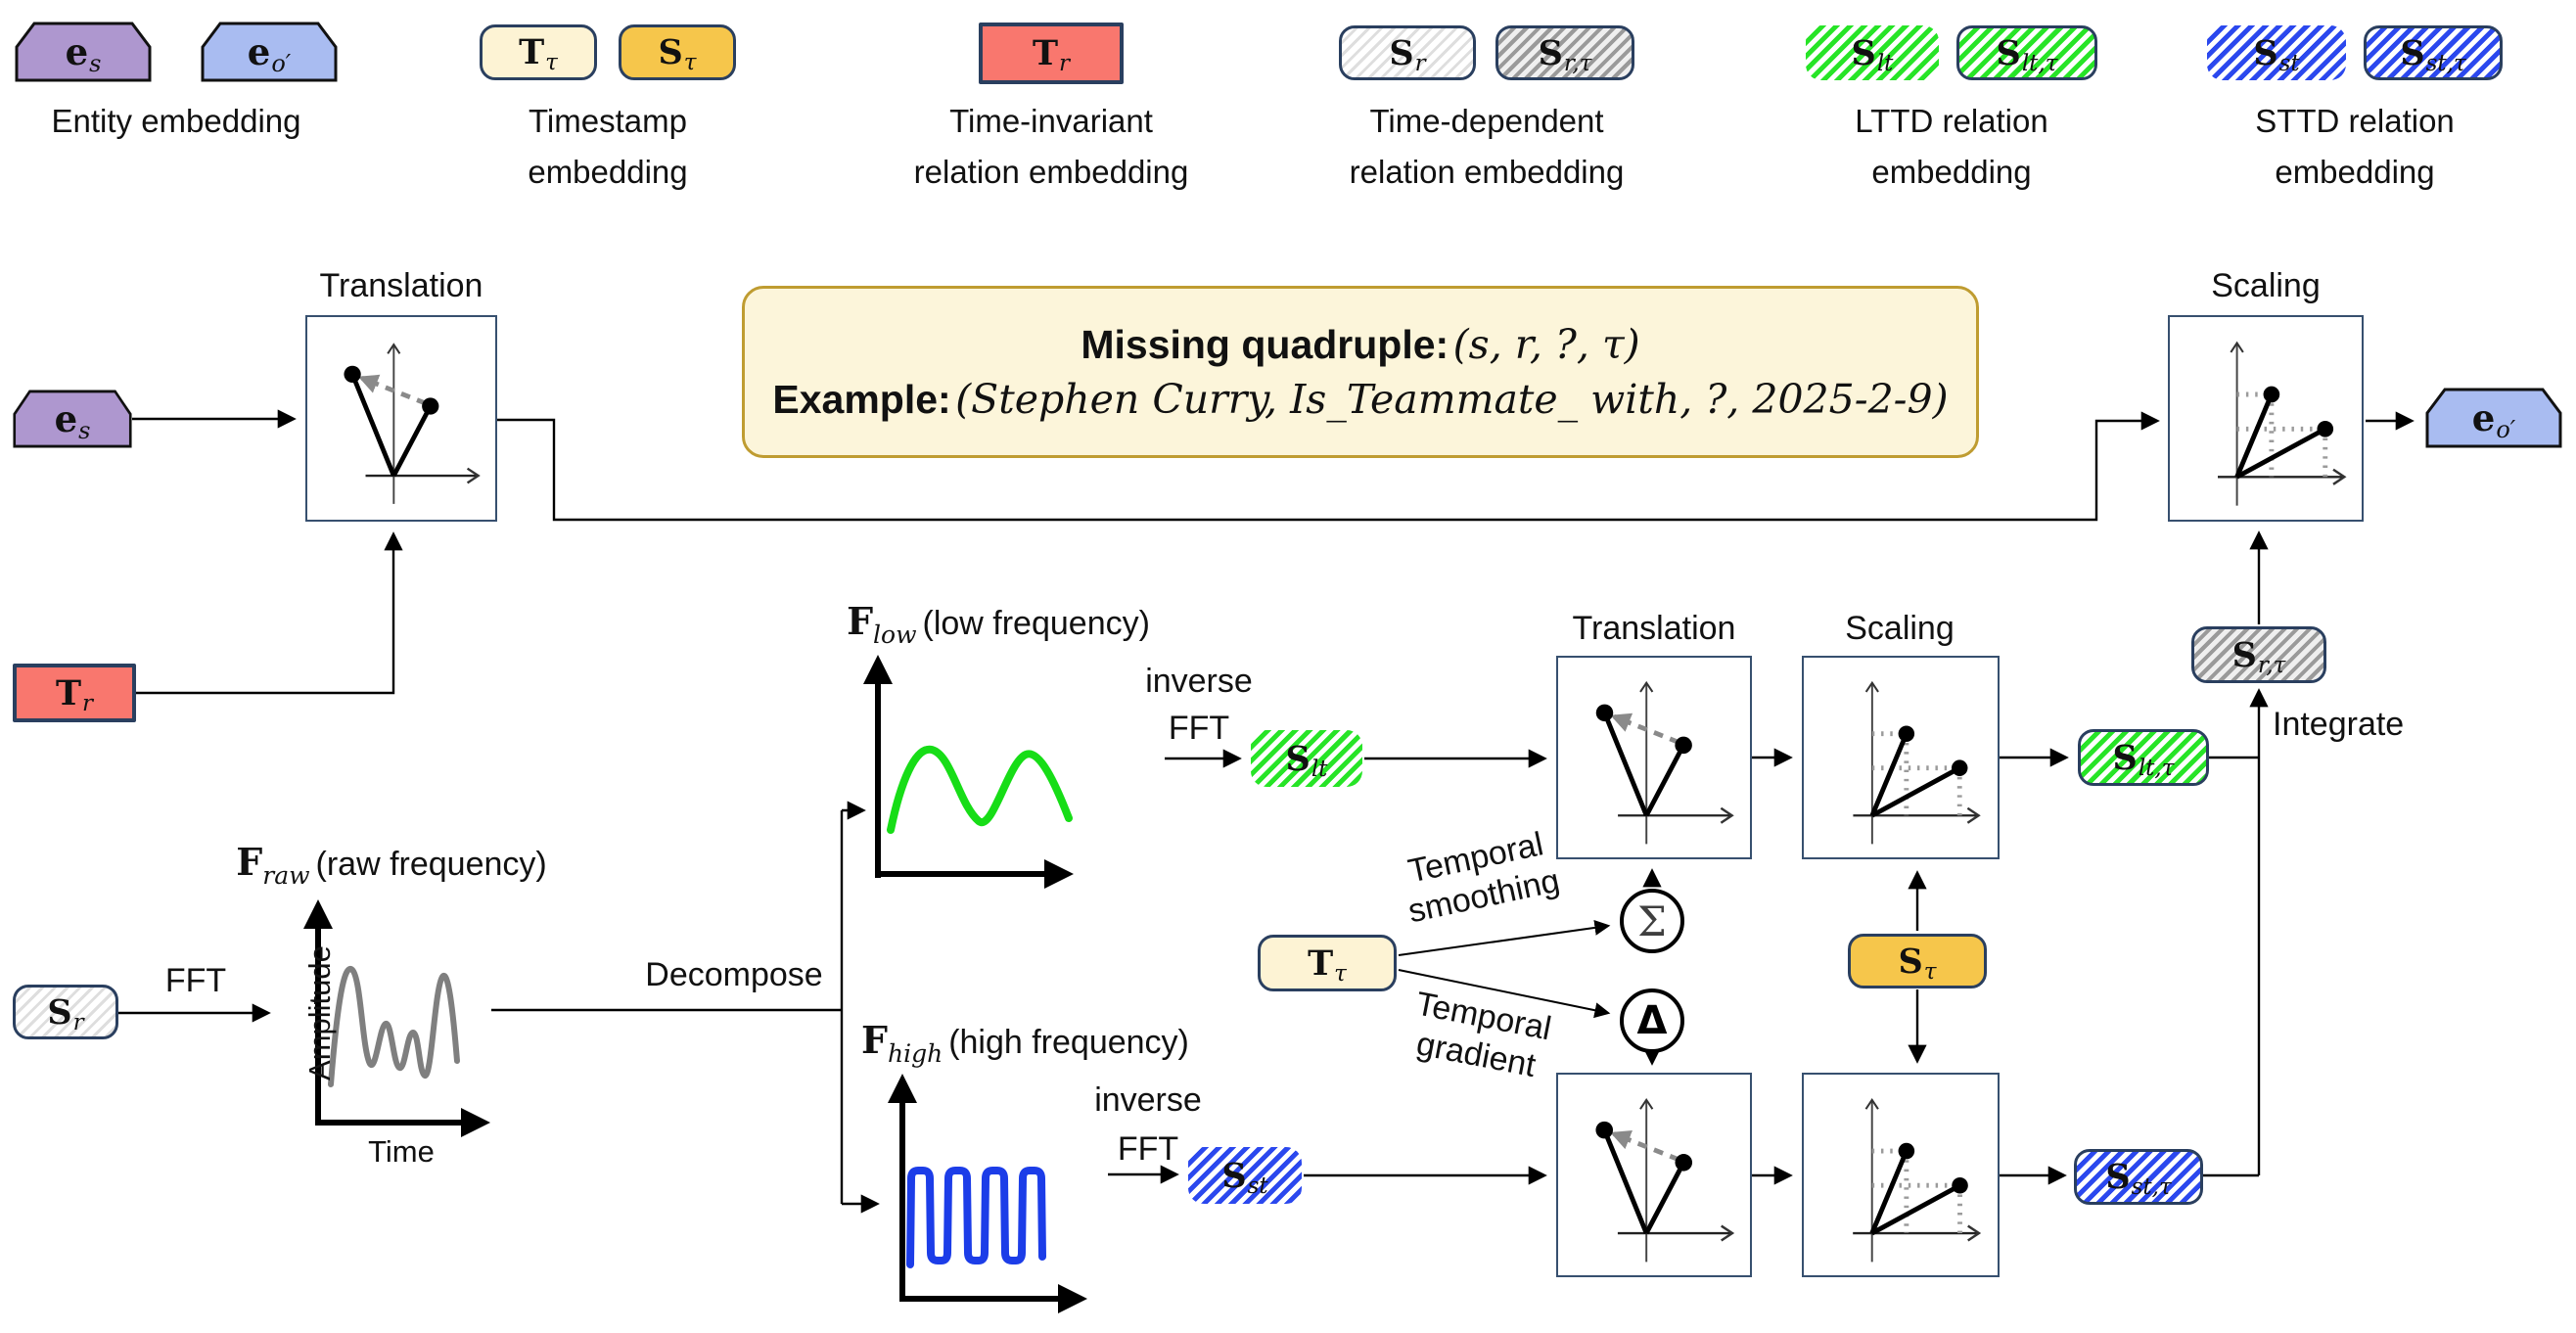 This screenshot has height=1333, width=2576. What do you see at coordinates (1952, 147) in the screenshot?
I see `legend-label-lttd: LTTD relation embedding` at bounding box center [1952, 147].